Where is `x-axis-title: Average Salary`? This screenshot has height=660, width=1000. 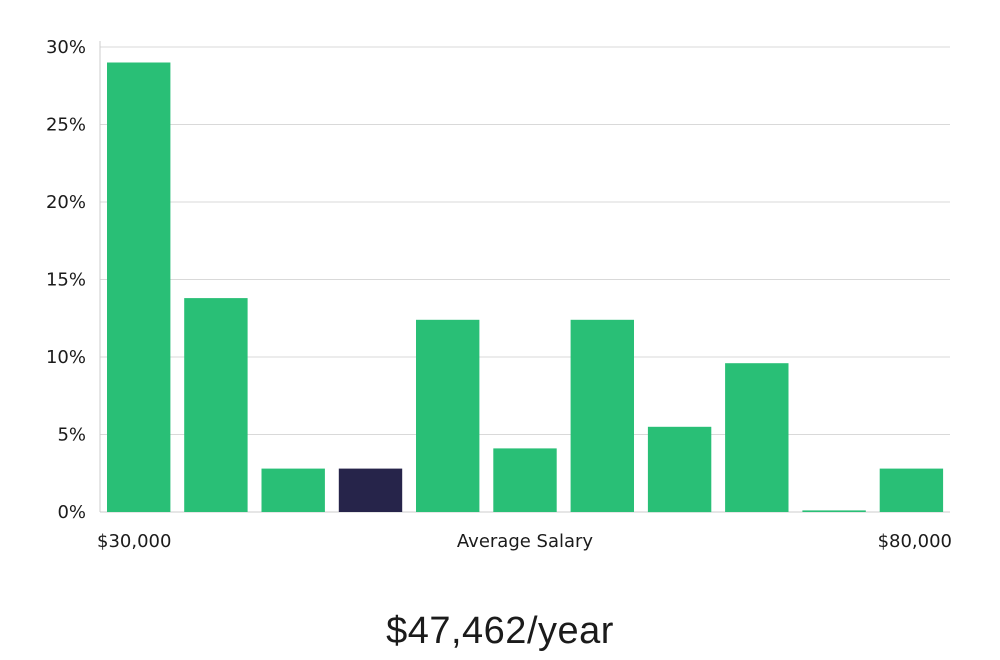 x-axis-title: Average Salary is located at coordinates (525, 541).